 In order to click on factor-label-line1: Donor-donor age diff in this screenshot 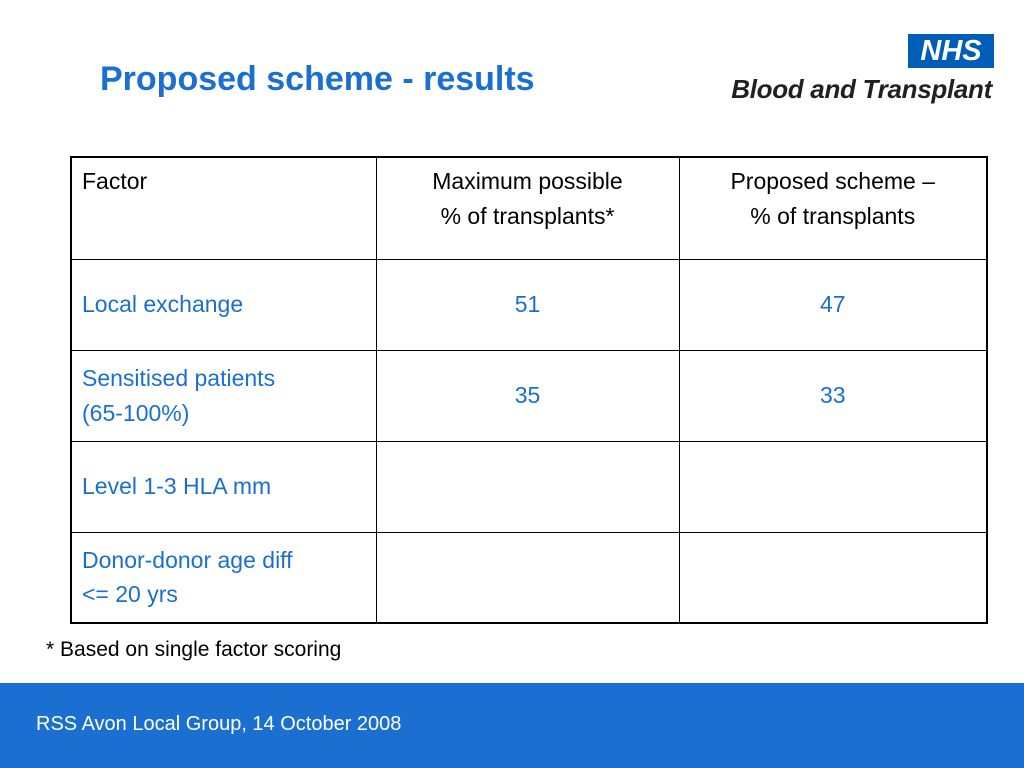, I will do `click(187, 559)`.